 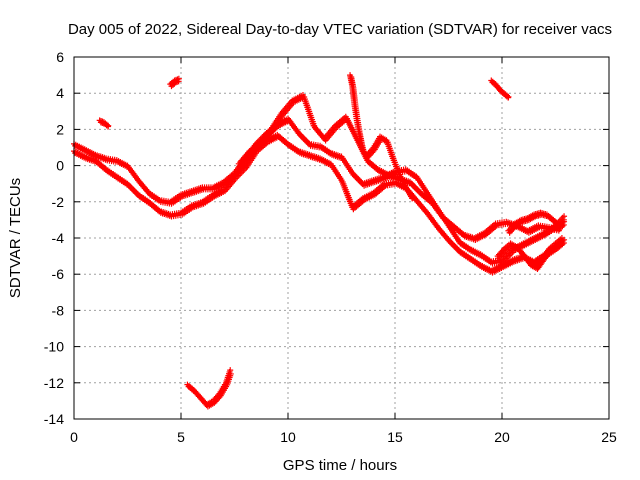 What do you see at coordinates (58, 202) in the screenshot?
I see `y-tick-label: -2` at bounding box center [58, 202].